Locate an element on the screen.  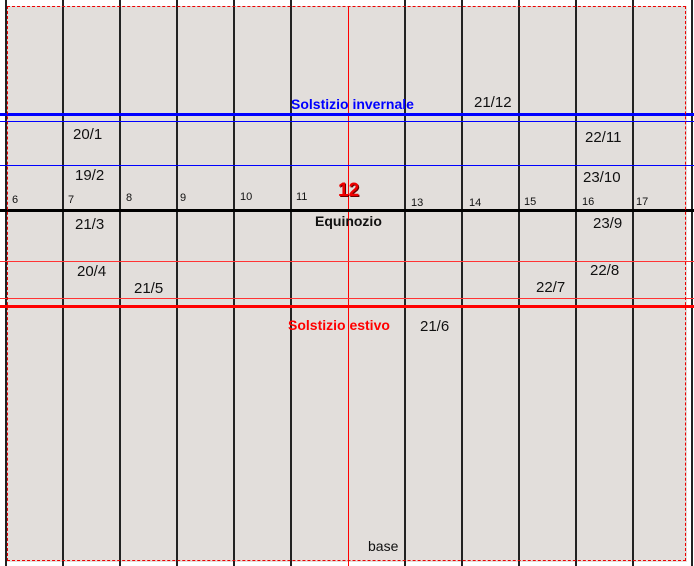
hour-label: 17 is located at coordinates (642, 202).